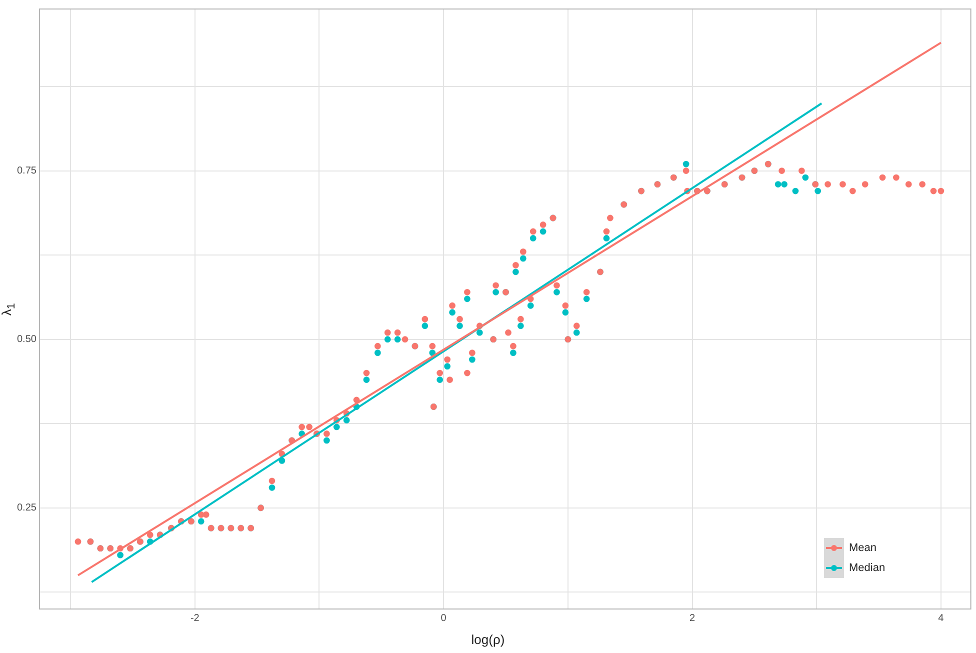 This screenshot has height=653, width=976. I want to click on x-tick-label: 2, so click(692, 618).